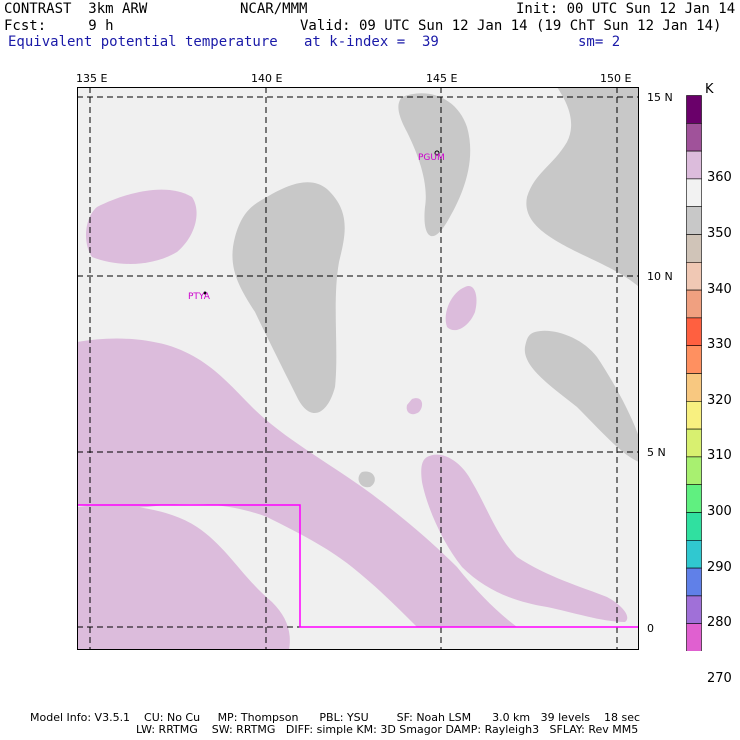  I want to click on legend-unit: K, so click(709, 89).